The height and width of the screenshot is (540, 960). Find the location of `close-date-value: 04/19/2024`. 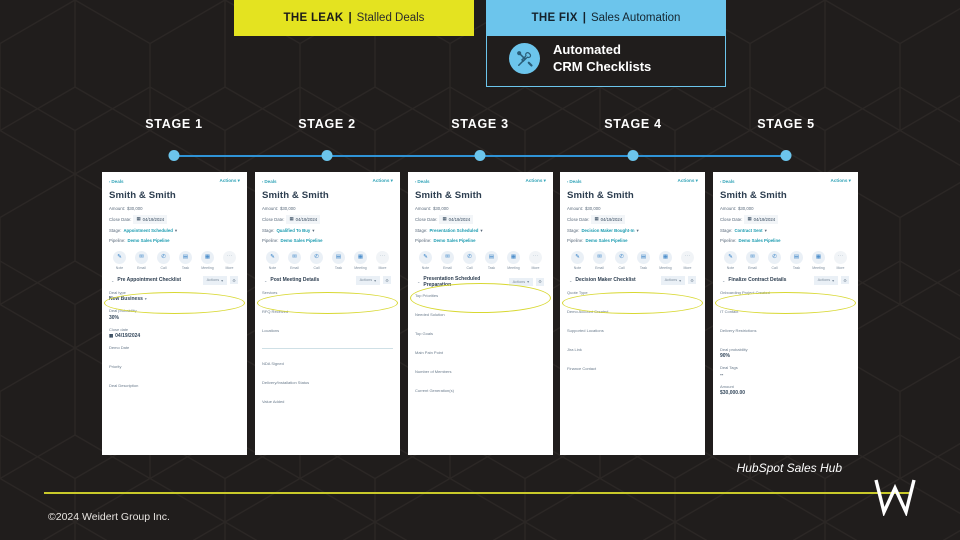

close-date-value: 04/19/2024 is located at coordinates (306, 219).